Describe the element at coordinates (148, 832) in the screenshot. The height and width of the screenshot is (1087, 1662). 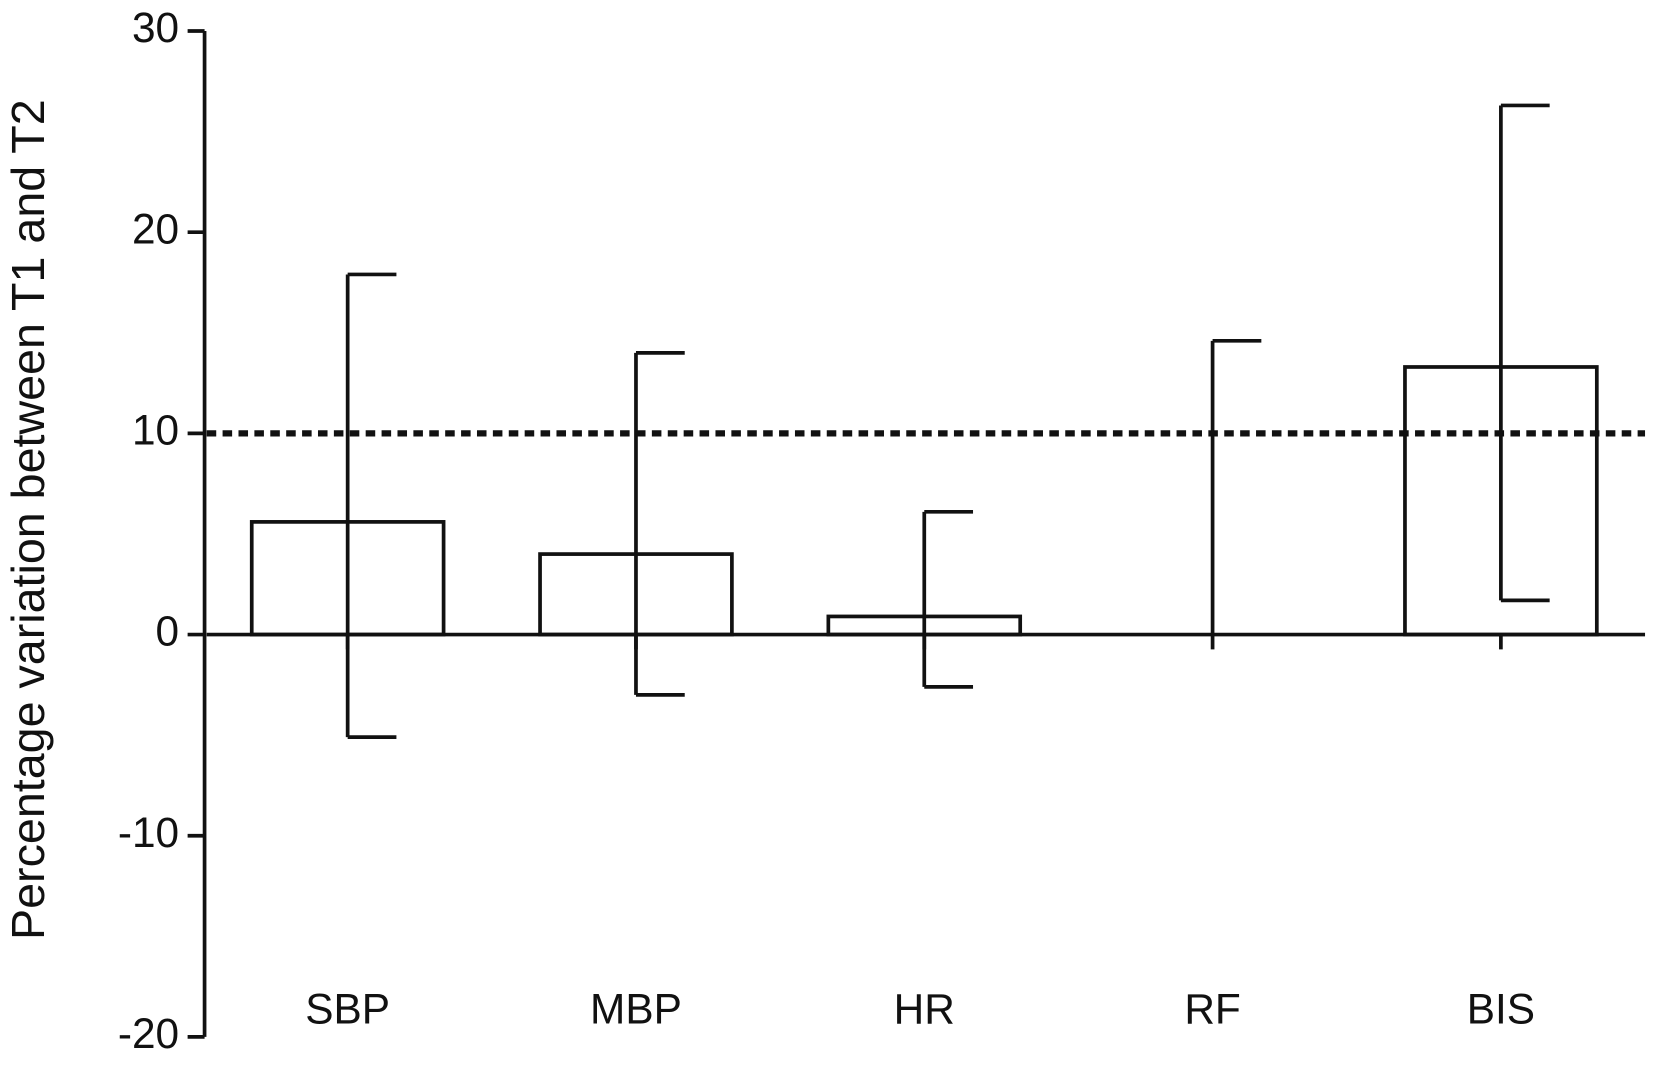
I see `y-tick-label: -10` at that location.